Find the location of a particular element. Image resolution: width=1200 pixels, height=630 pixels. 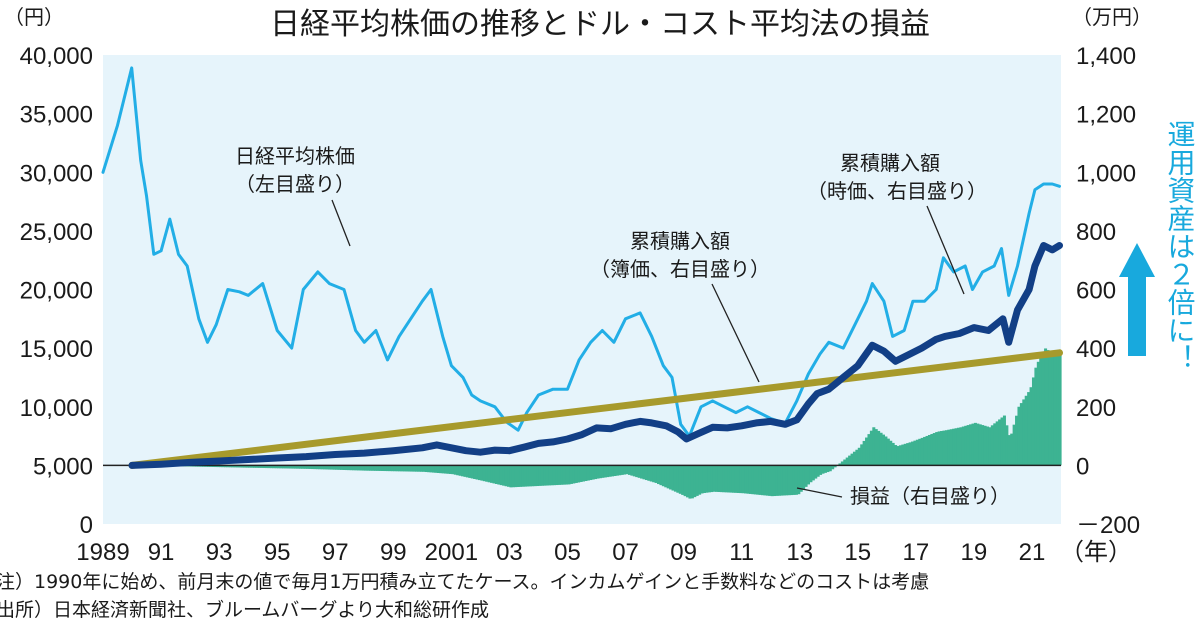

right-axis-tick-label: 1,000 is located at coordinates (1106, 173).